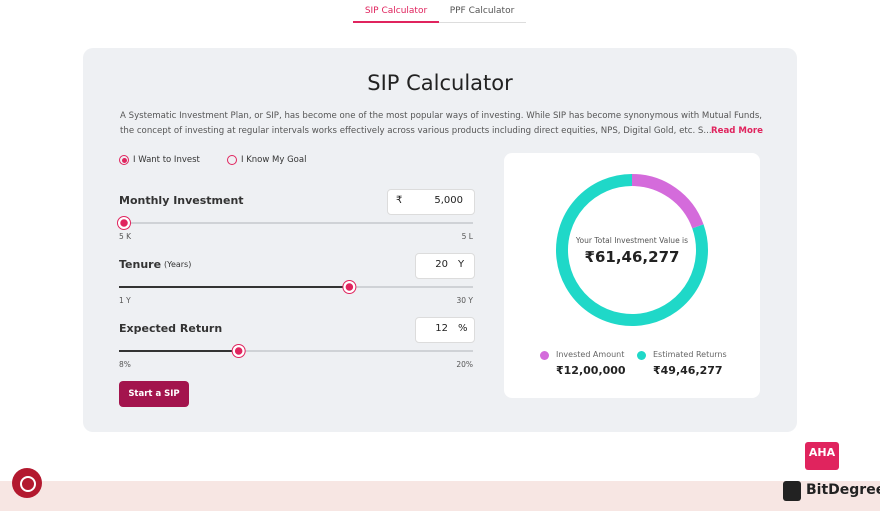 The height and width of the screenshot is (511, 880). Describe the element at coordinates (688, 370) in the screenshot. I see `legend-value: ₹49,46,277` at that location.